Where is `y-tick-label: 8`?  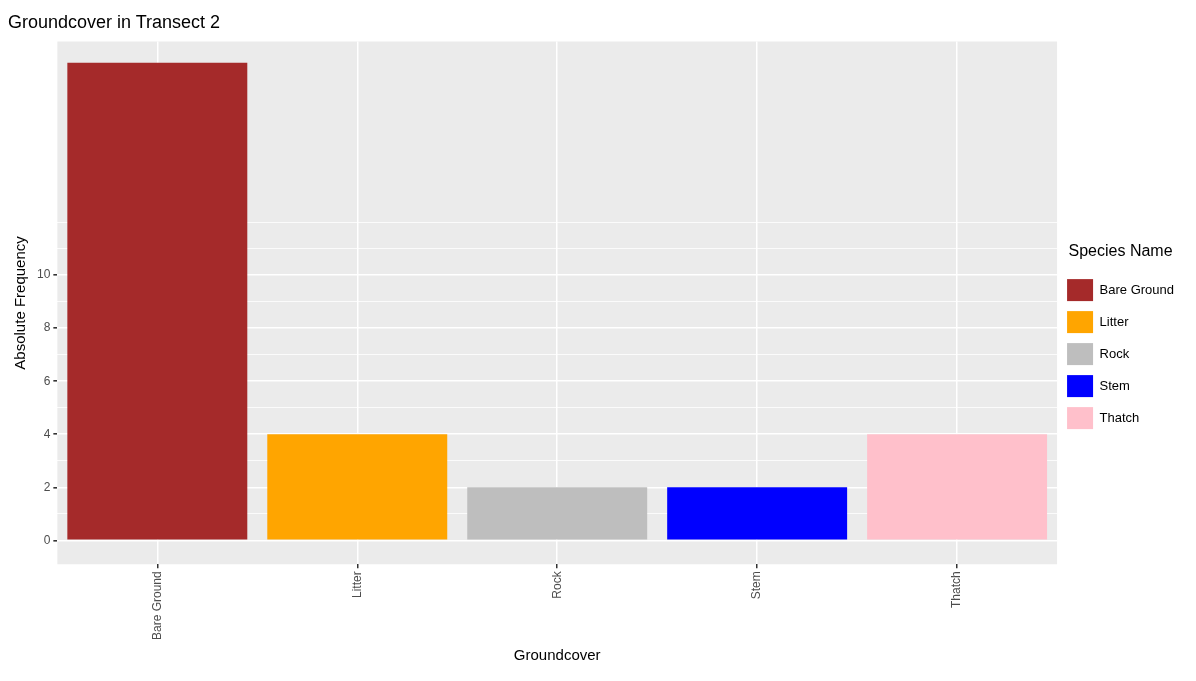 y-tick-label: 8 is located at coordinates (47, 327).